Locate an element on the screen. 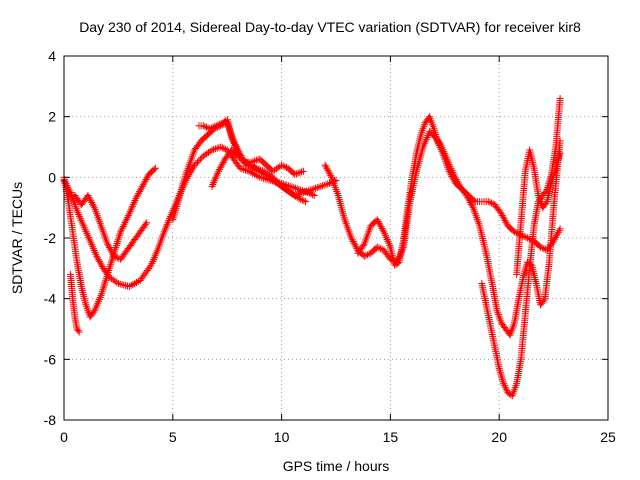 Image resolution: width=640 pixels, height=480 pixels. y-tick-label: -2 is located at coordinates (50, 238).